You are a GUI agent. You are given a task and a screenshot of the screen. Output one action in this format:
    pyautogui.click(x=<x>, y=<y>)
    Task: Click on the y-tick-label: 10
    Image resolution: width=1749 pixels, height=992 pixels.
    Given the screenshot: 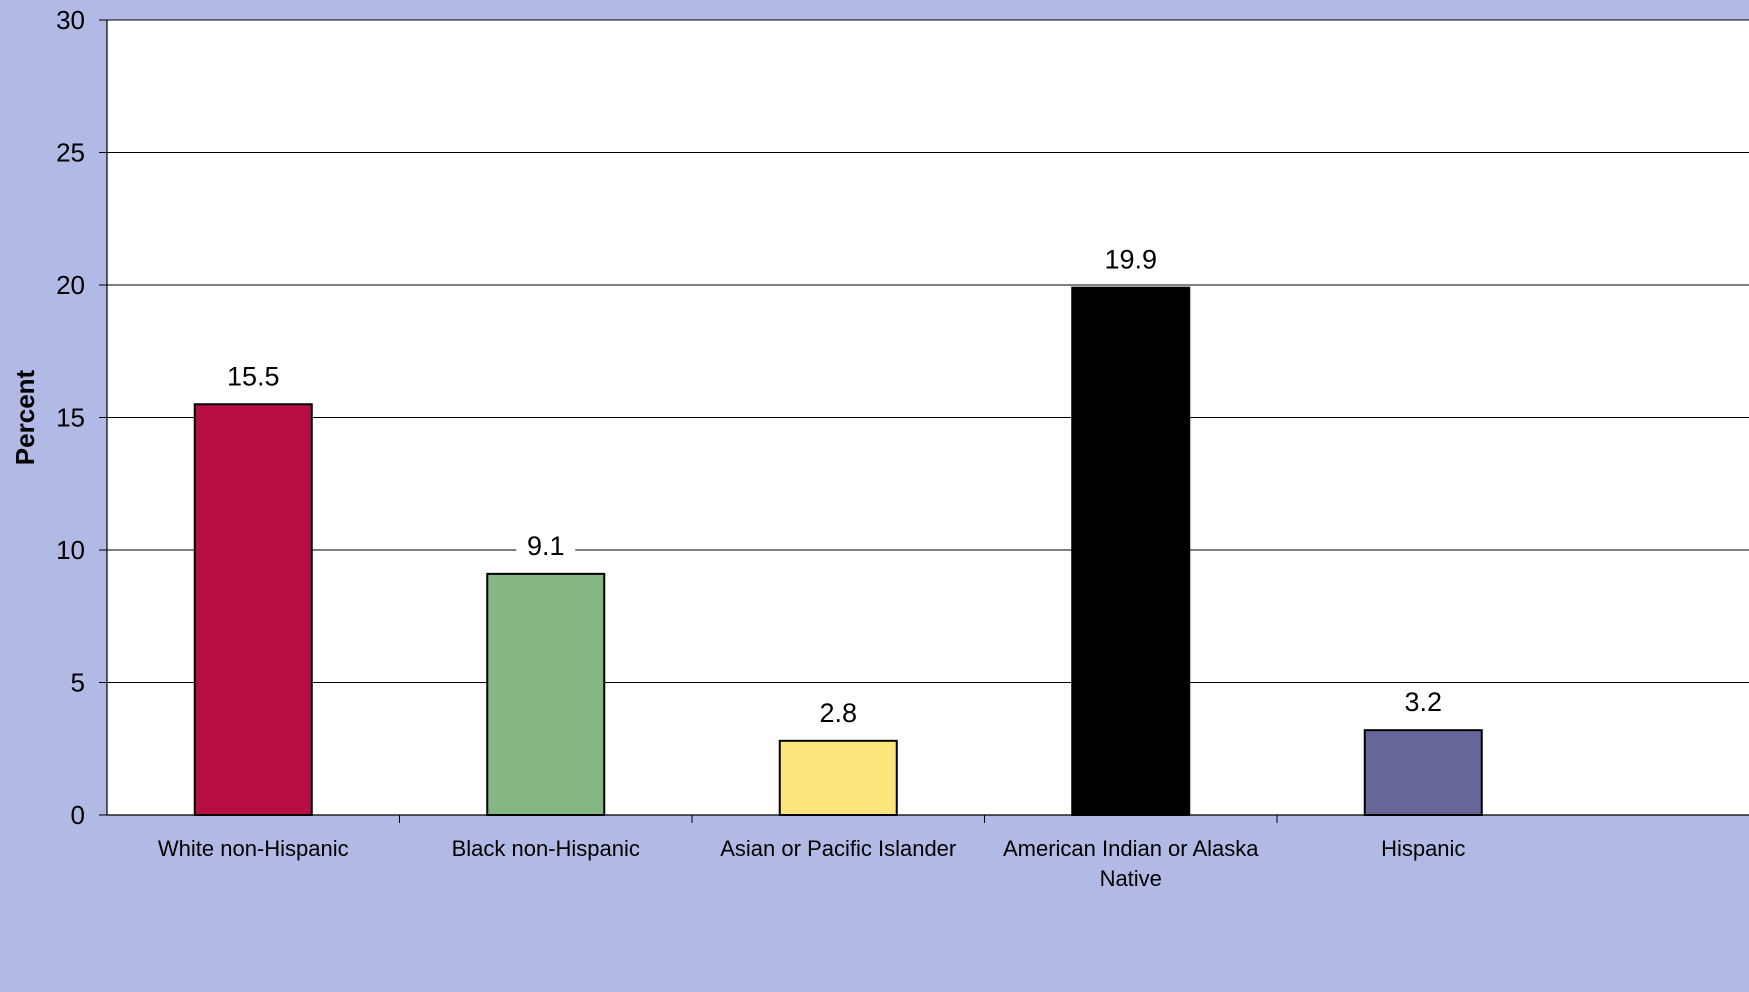 What is the action you would take?
    pyautogui.click(x=70, y=550)
    